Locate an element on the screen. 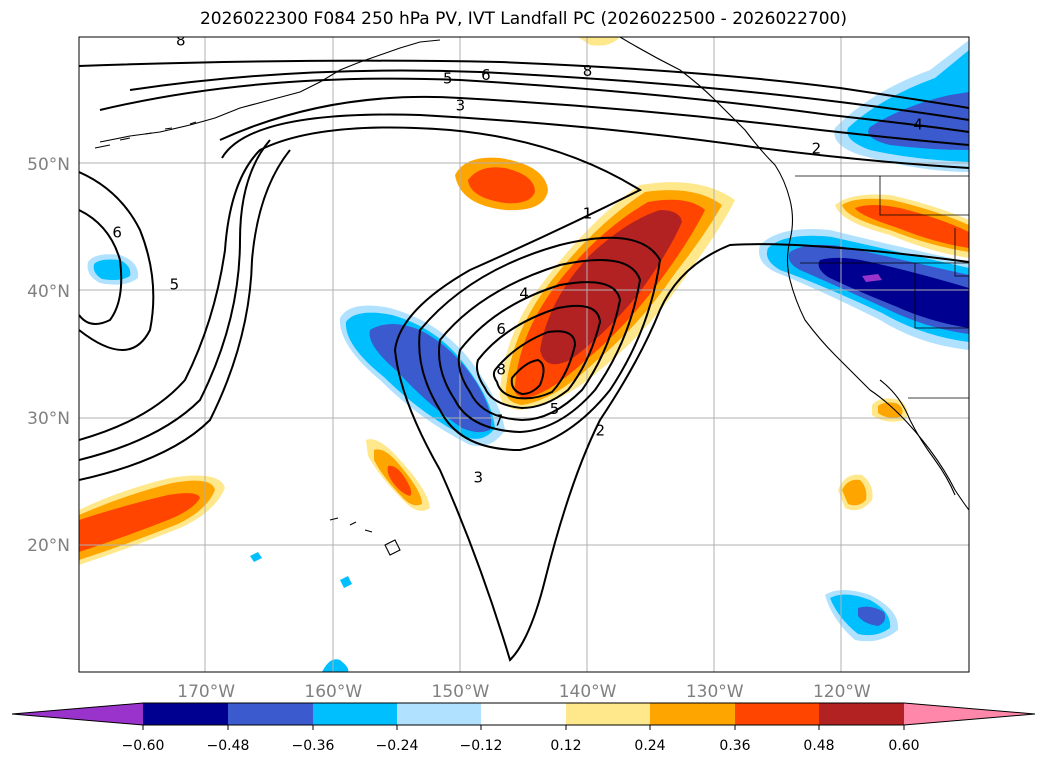 The image size is (1047, 765). contour-label: 7 is located at coordinates (499, 420).